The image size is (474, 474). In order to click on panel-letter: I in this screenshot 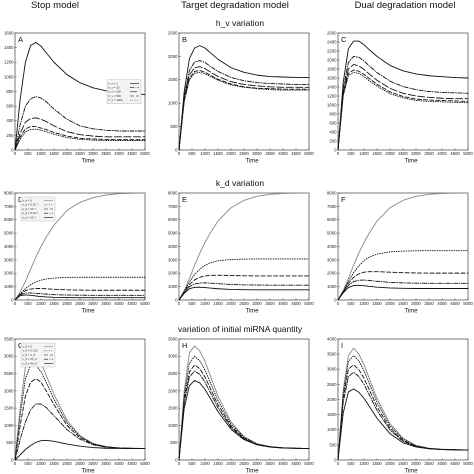, I will do `click(342, 345)`.